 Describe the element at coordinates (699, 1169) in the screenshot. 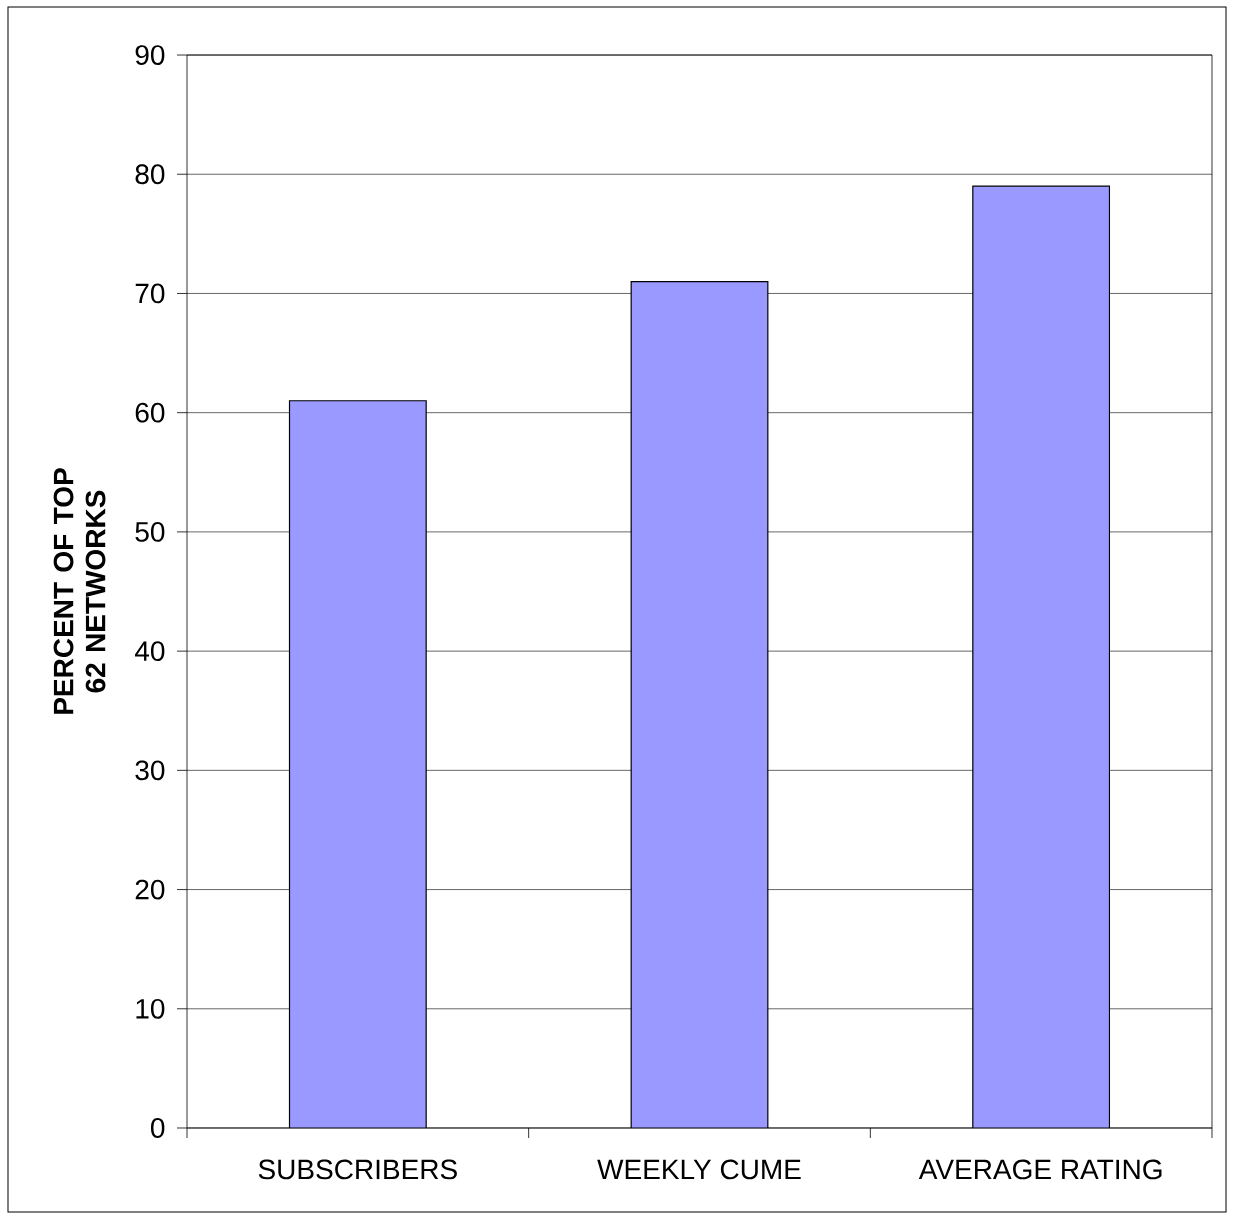

I see `x-tick-label: WEEKLY CUME` at that location.